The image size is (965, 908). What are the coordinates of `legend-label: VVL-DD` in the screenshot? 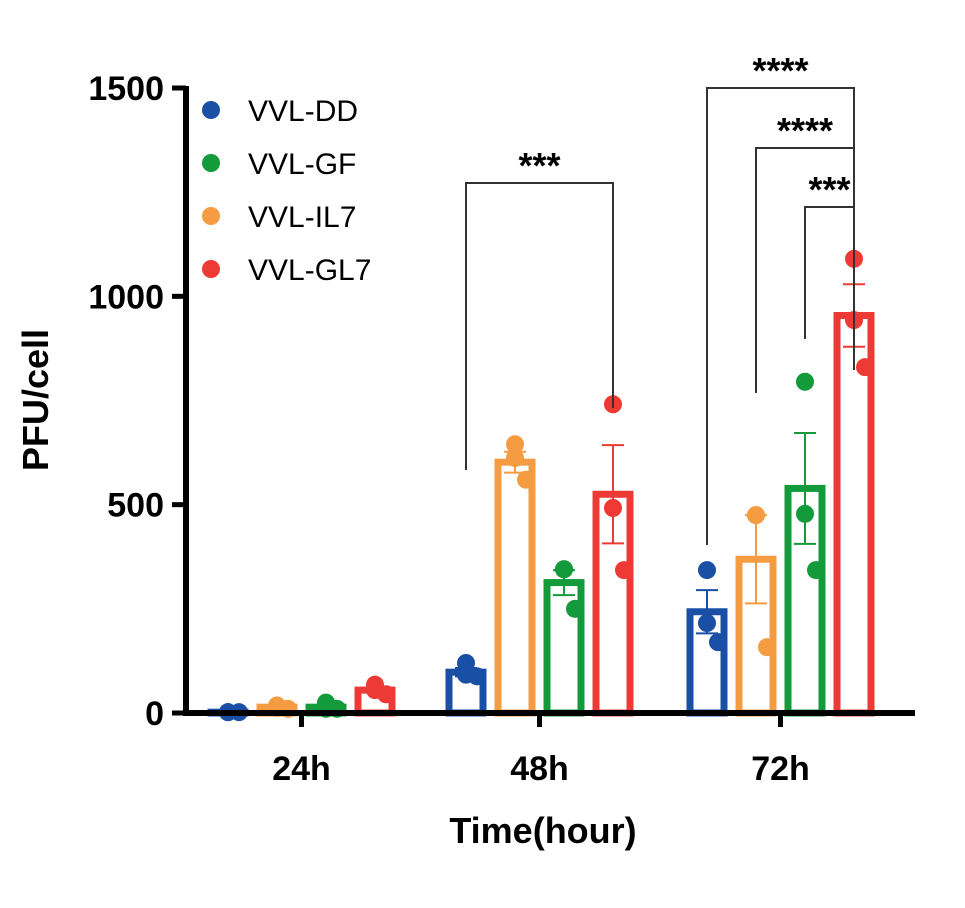 It's located at (303, 111).